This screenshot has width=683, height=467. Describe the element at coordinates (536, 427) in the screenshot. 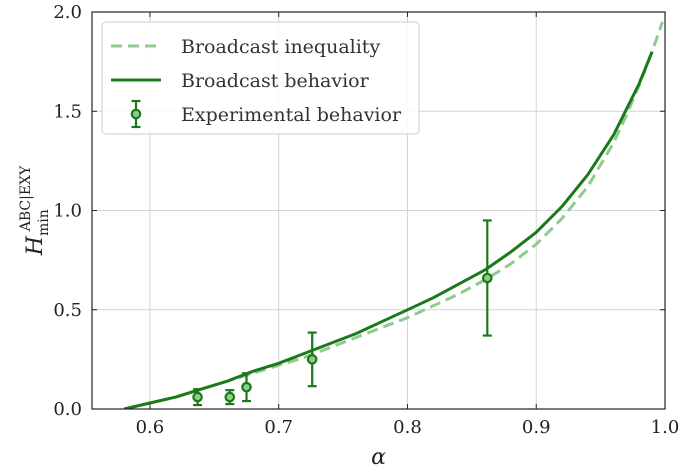

I see `x-tick-label: 0.9` at that location.